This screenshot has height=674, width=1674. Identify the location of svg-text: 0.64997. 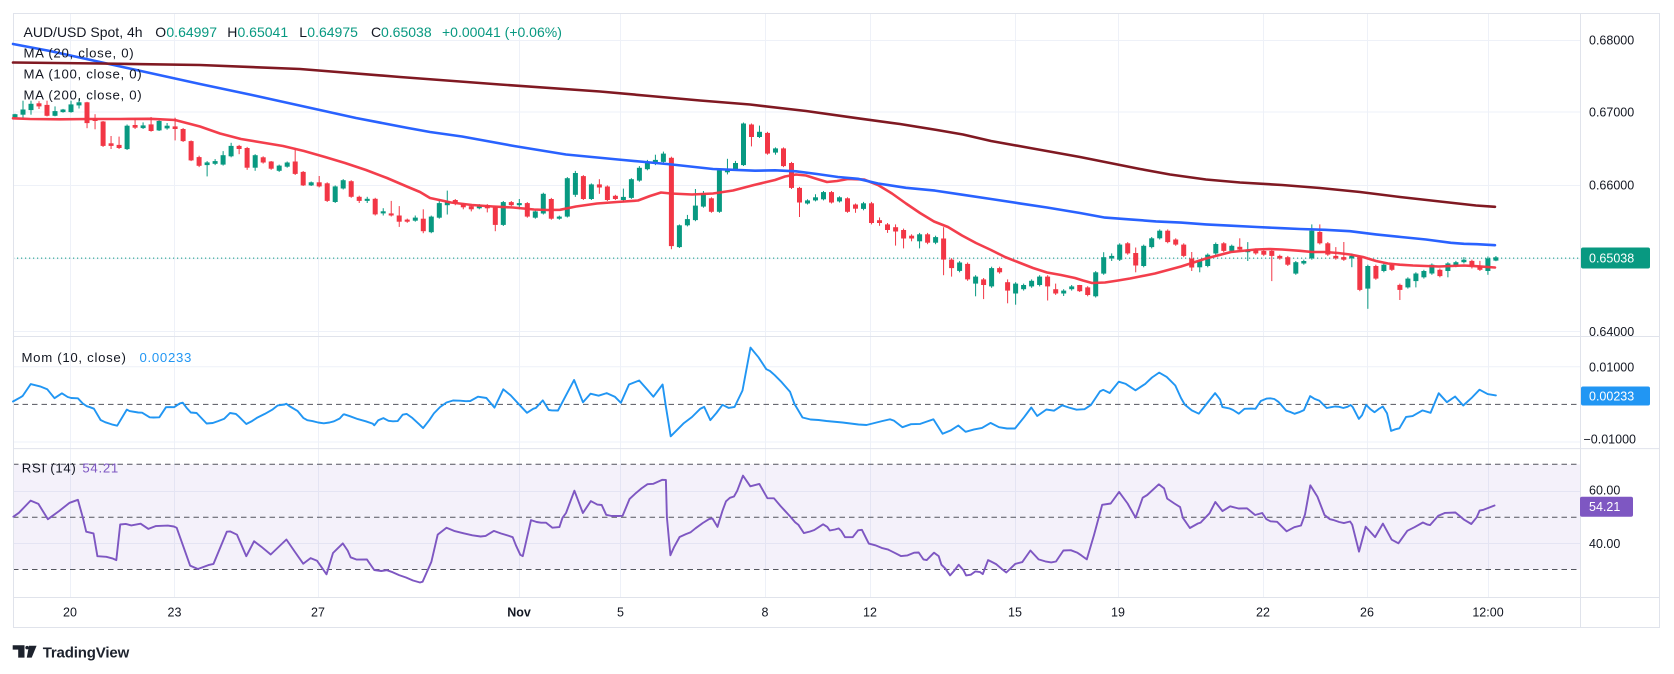
(191, 32).